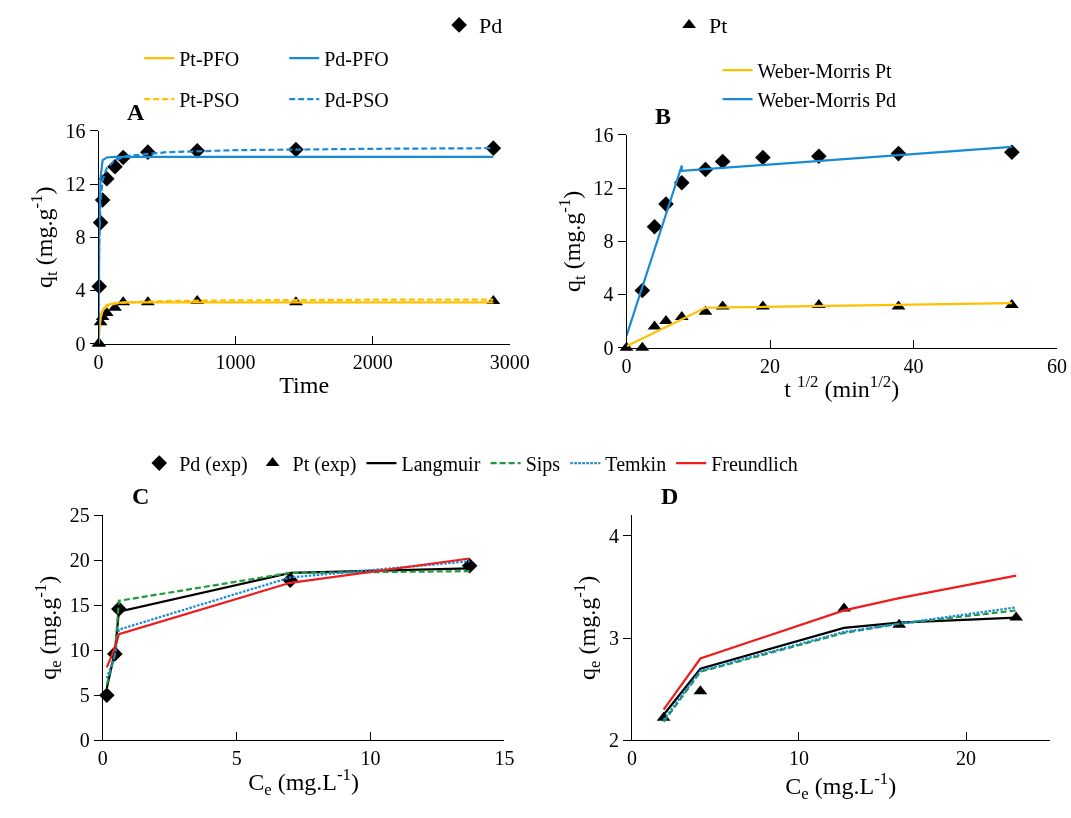 The width and height of the screenshot is (1071, 818). What do you see at coordinates (324, 464) in the screenshot?
I see `legend-label: Pt (exp)` at bounding box center [324, 464].